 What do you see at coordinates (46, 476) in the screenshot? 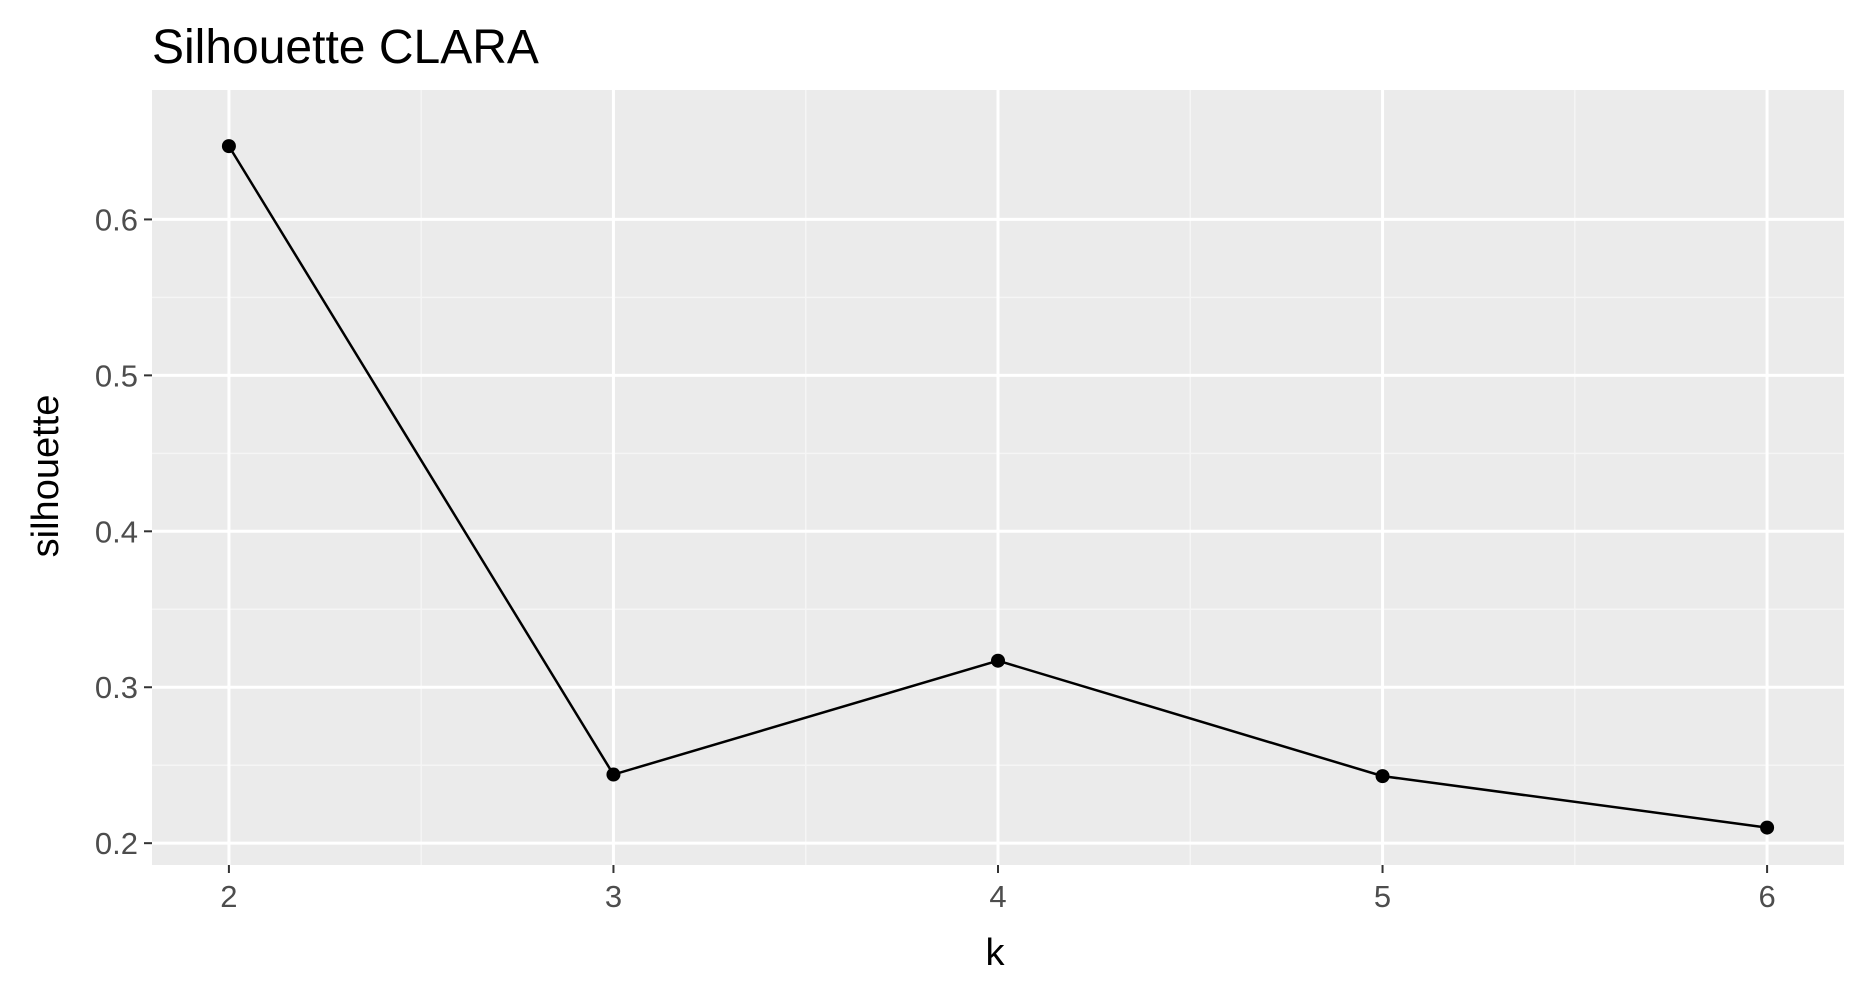
I see `y-axis-title: silhouette` at bounding box center [46, 476].